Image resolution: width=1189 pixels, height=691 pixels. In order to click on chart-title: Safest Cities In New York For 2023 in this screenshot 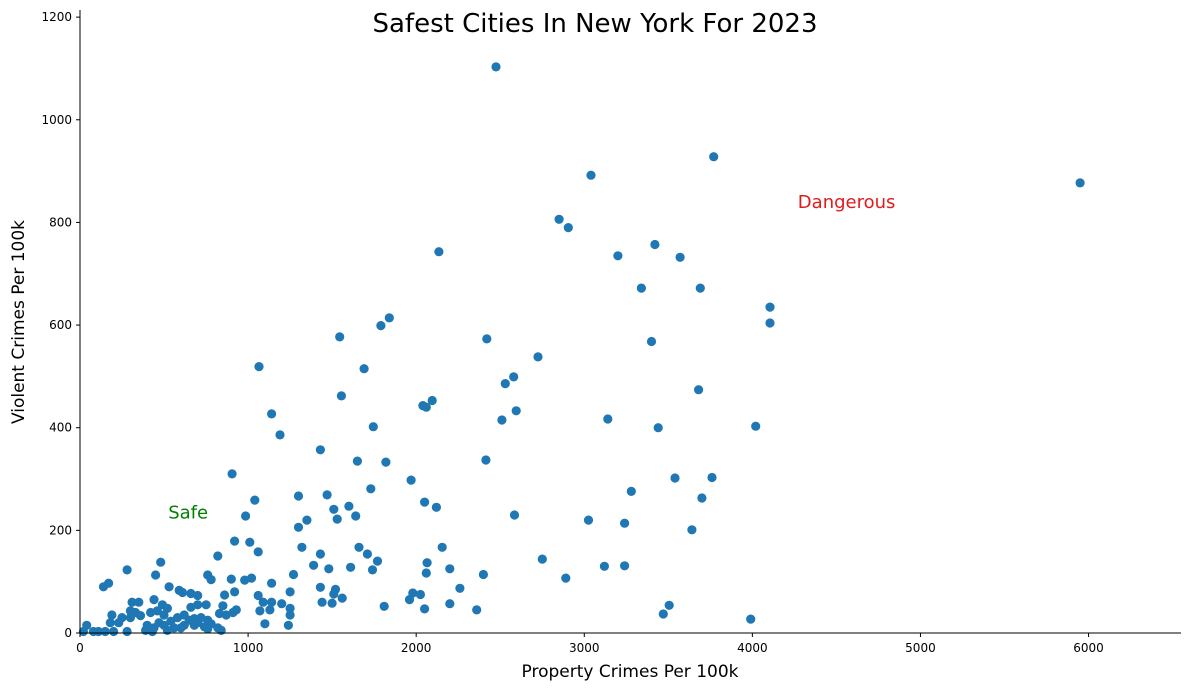, I will do `click(595, 24)`.